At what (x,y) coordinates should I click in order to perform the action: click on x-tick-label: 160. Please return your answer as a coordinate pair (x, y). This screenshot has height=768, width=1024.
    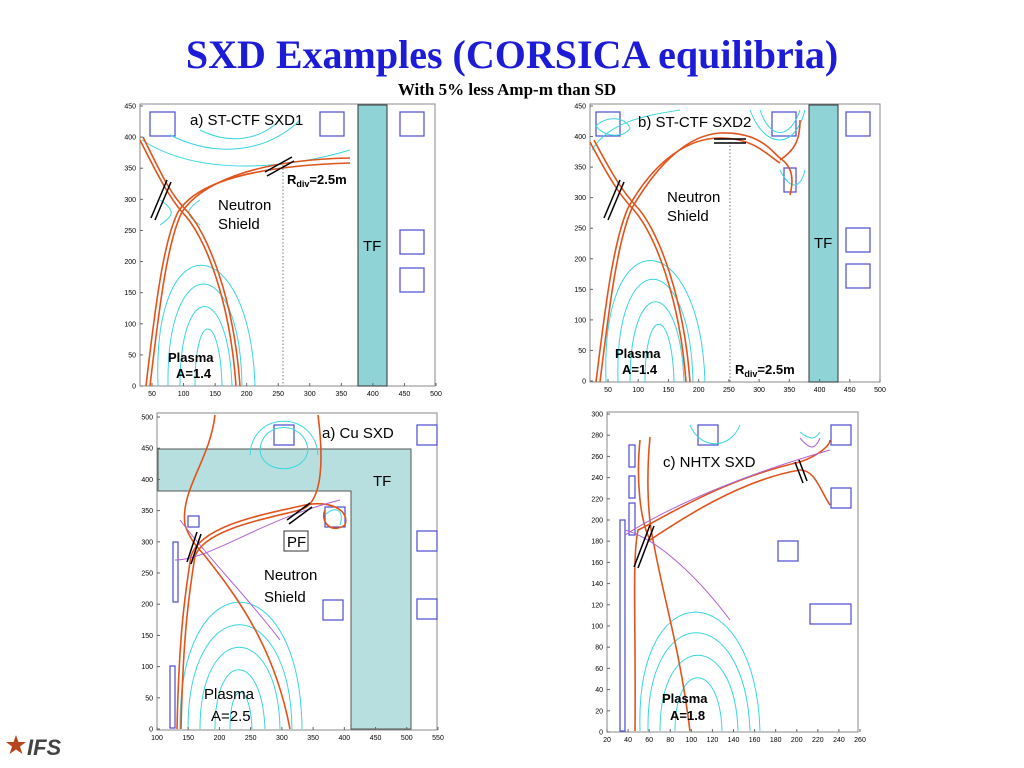
    Looking at the image, I should click on (755, 740).